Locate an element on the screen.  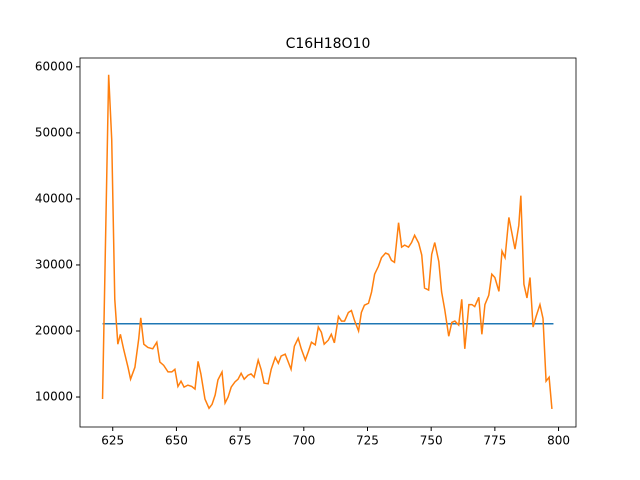
x-tick-label: 700 is located at coordinates (303, 441).